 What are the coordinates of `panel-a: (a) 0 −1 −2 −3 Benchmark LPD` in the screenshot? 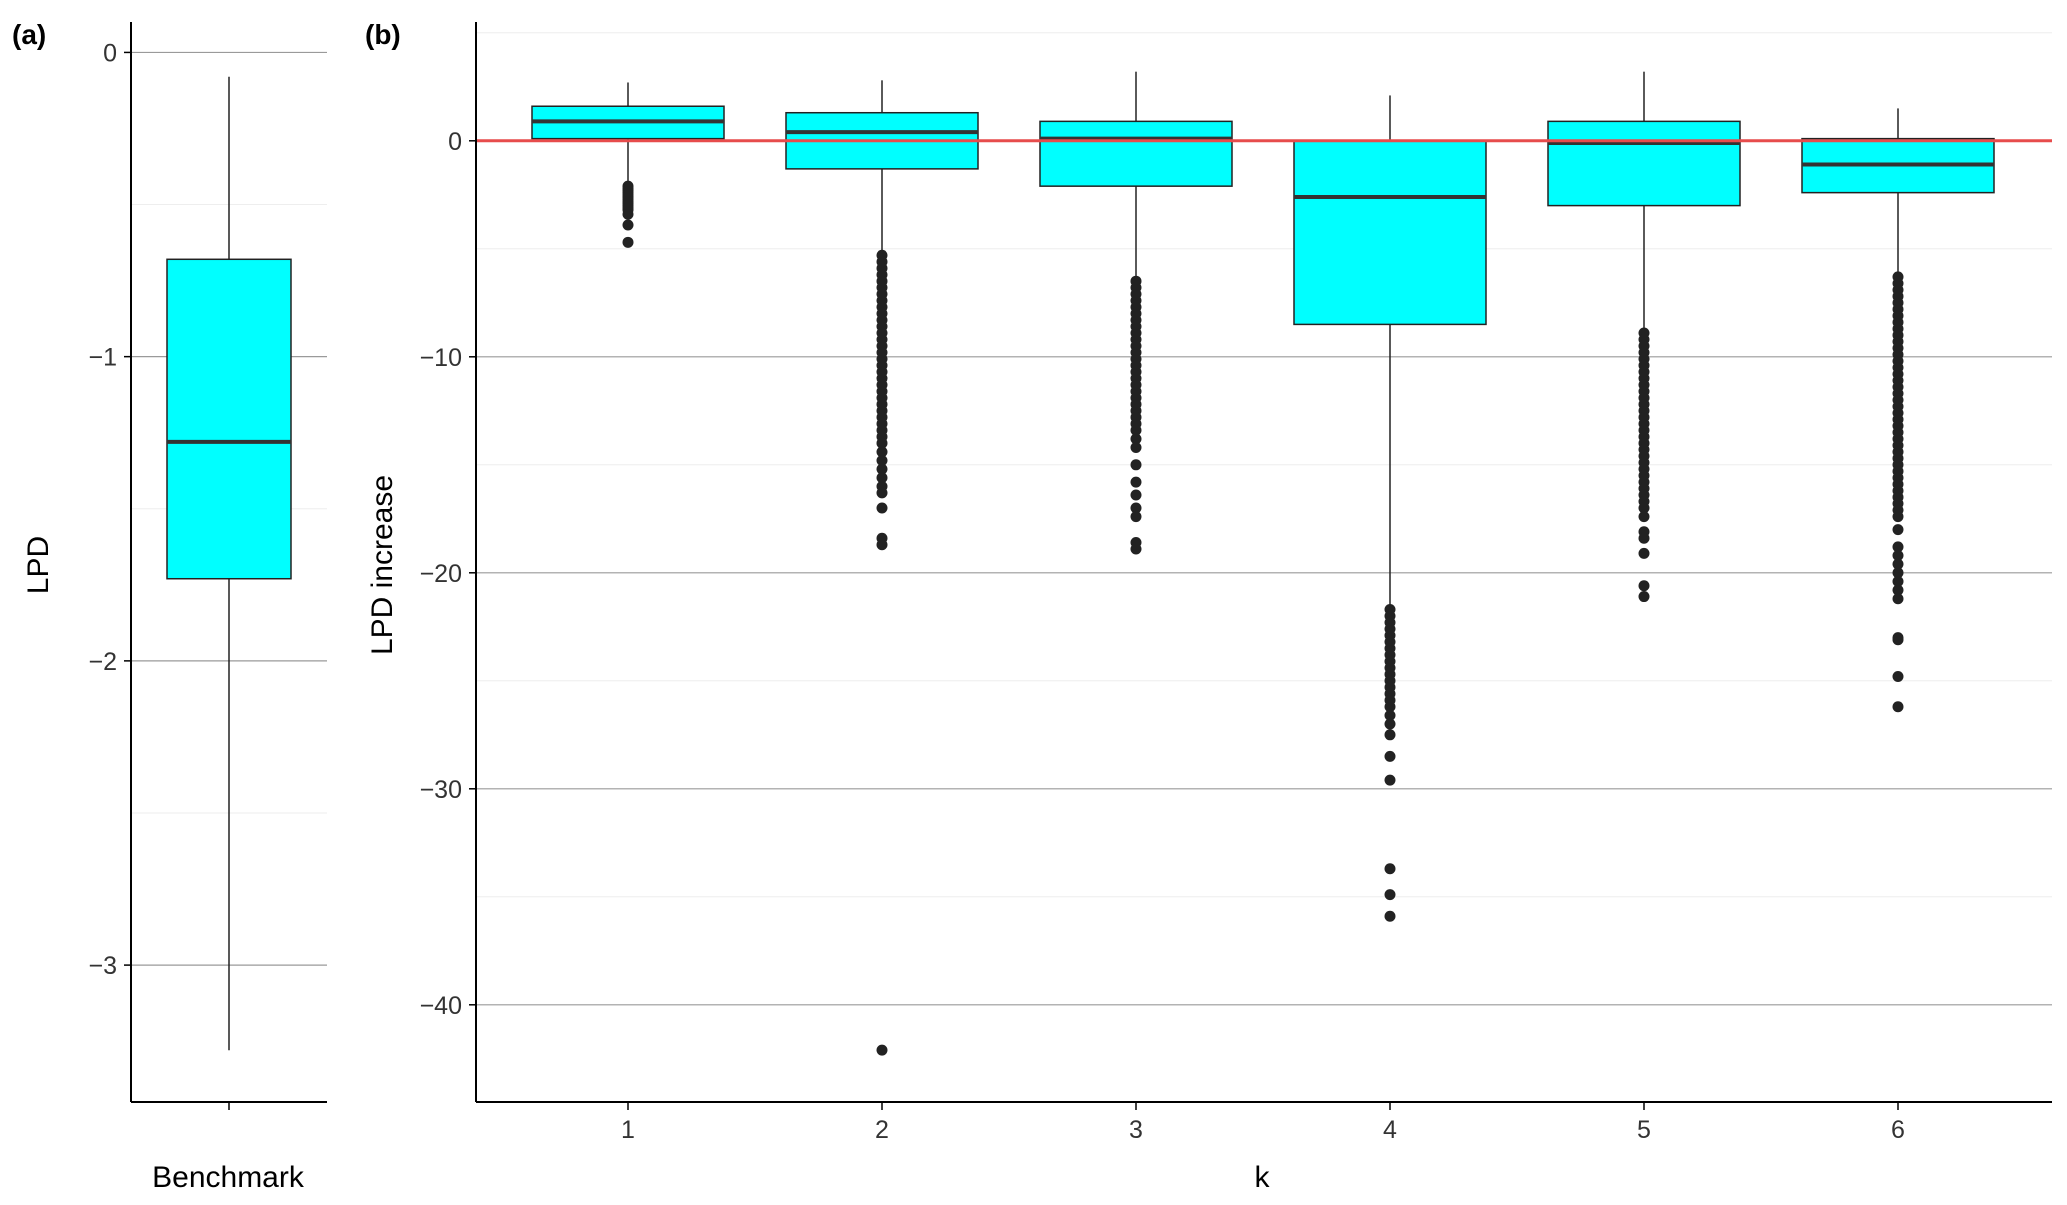 It's located at (169, 606).